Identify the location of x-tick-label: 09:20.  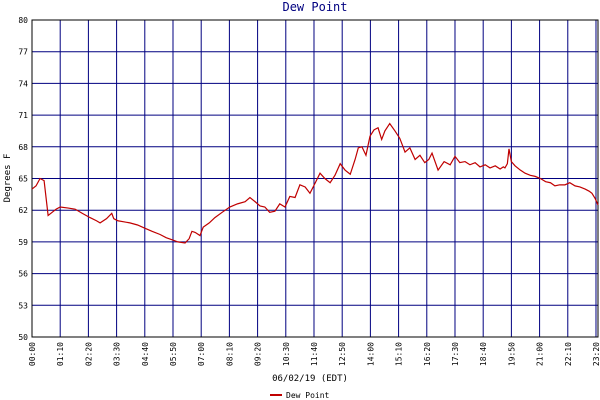
(258, 354).